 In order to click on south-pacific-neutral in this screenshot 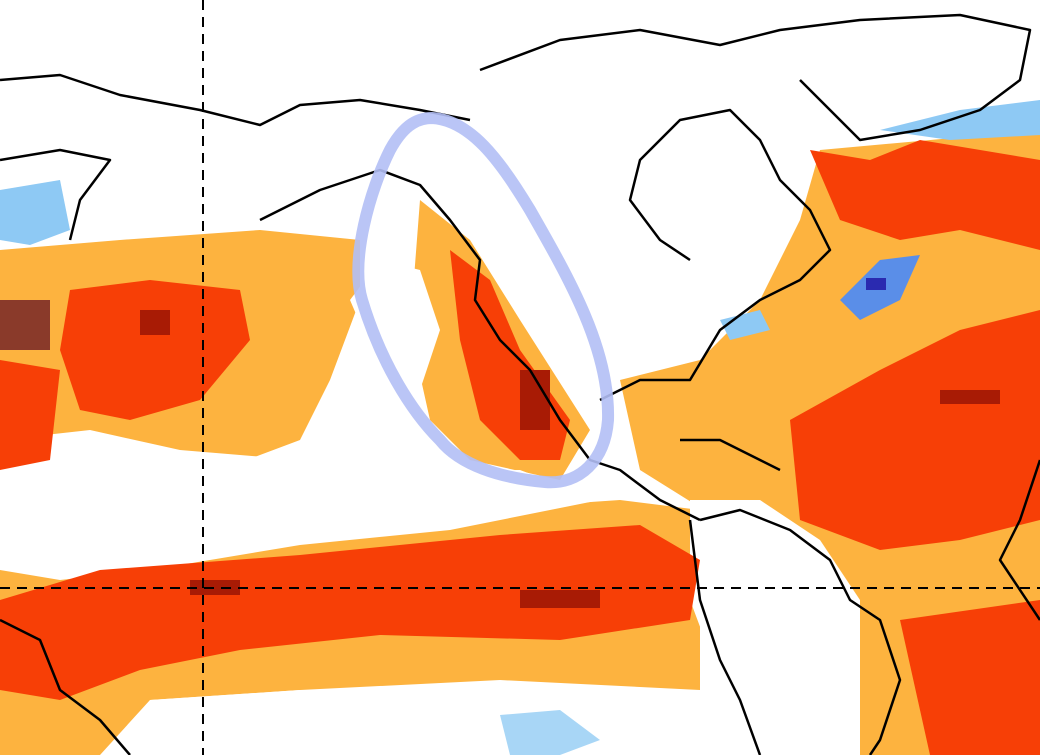, I will do `click(365, 722)`.